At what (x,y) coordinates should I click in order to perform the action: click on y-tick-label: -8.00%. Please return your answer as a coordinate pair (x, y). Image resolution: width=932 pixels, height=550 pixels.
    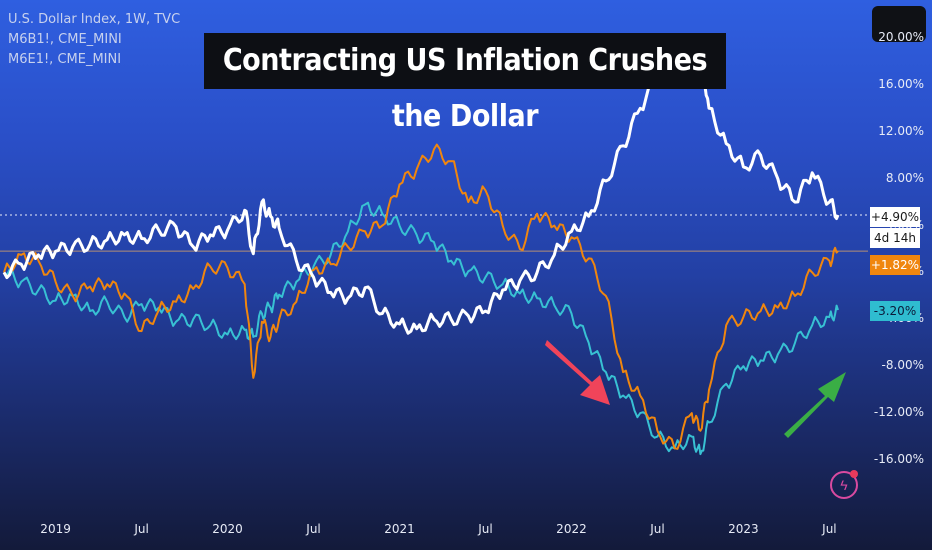
    Looking at the image, I should click on (902, 365).